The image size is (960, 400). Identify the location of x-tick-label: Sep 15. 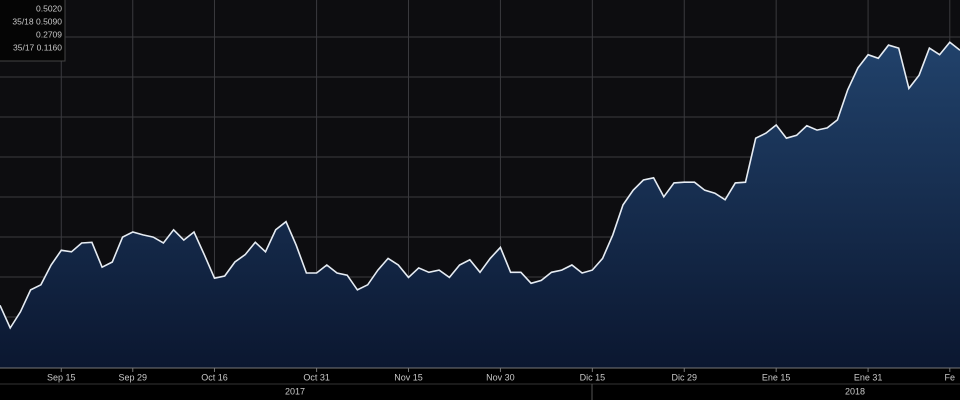
(61, 377).